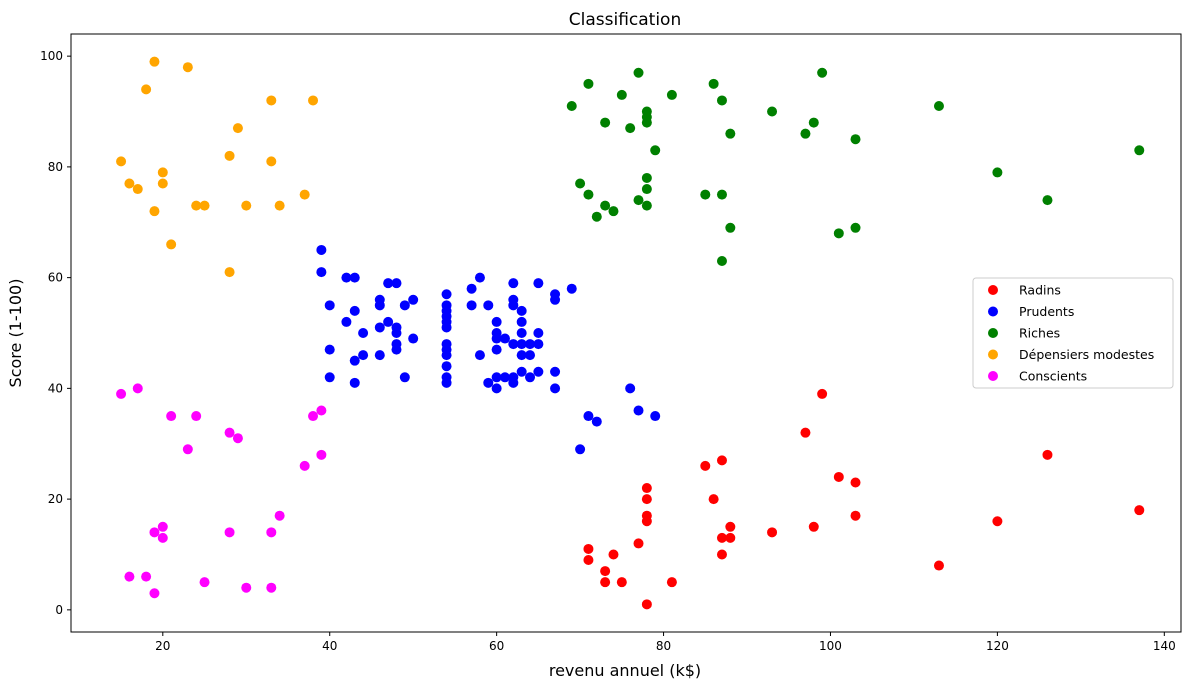 The height and width of the screenshot is (690, 1189). What do you see at coordinates (625, 670) in the screenshot?
I see `x-axis-label: revenu annuel (k$)` at bounding box center [625, 670].